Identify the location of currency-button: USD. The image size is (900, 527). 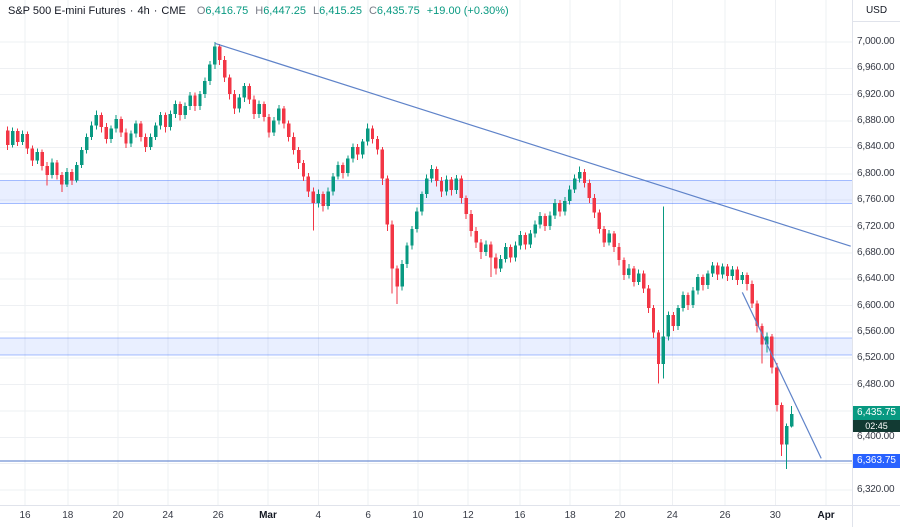
(876, 11).